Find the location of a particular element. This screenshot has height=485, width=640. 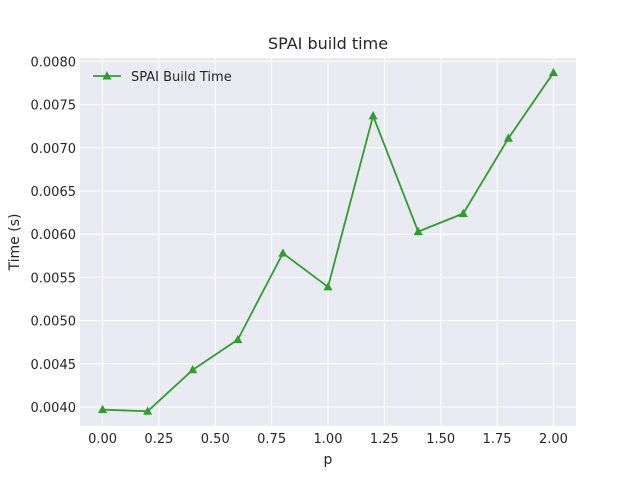

y-tick-label: 0.0045 is located at coordinates (54, 365).